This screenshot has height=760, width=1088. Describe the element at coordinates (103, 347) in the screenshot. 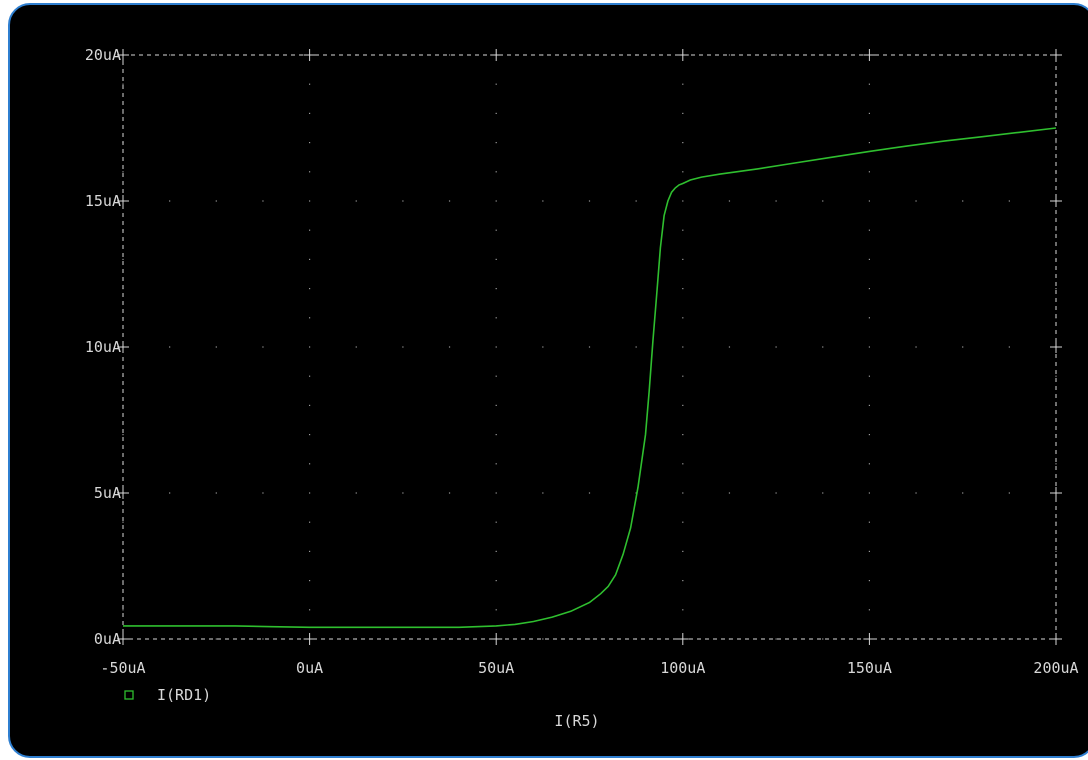

I see `y-tick-label: 10uA` at that location.